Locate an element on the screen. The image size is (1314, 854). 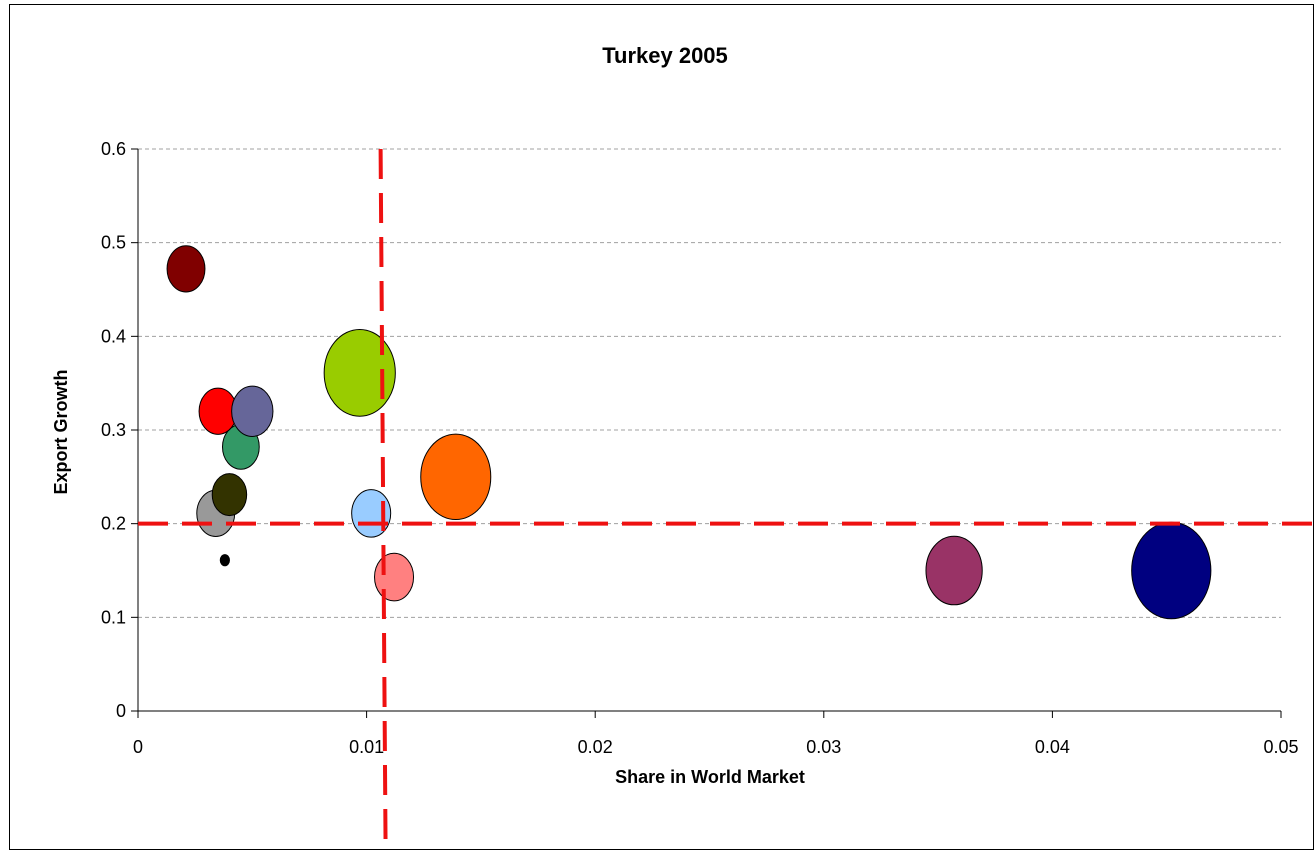
x-tick-label: 0.04 is located at coordinates (1052, 747).